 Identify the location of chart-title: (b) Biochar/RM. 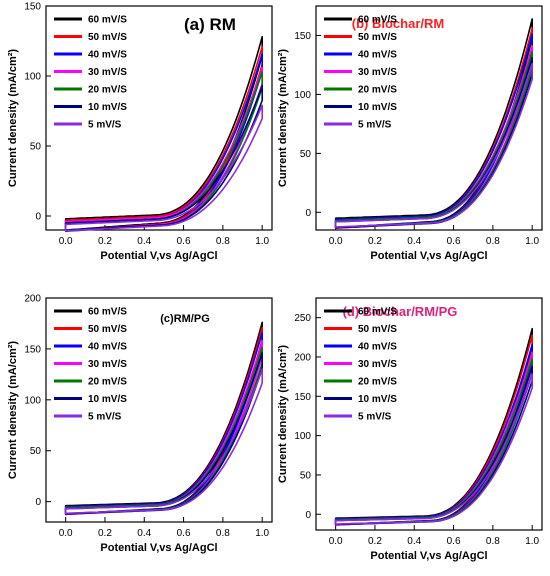
(398, 23).